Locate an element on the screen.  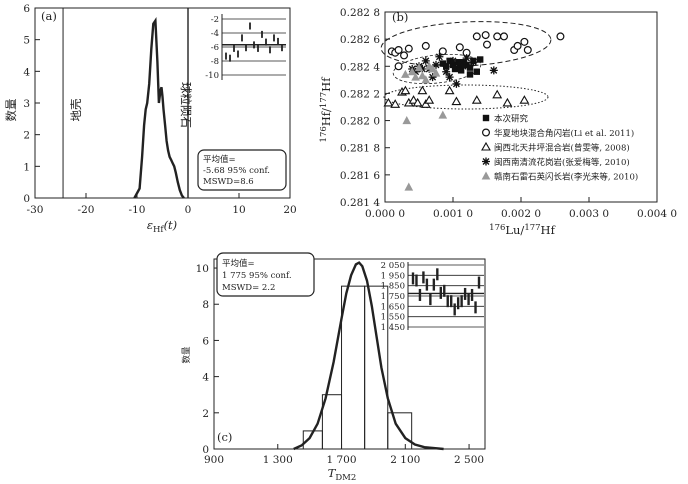
panel-a-x-axis: -30 -20 -10 0 10 20 is located at coordinates (162, 204).